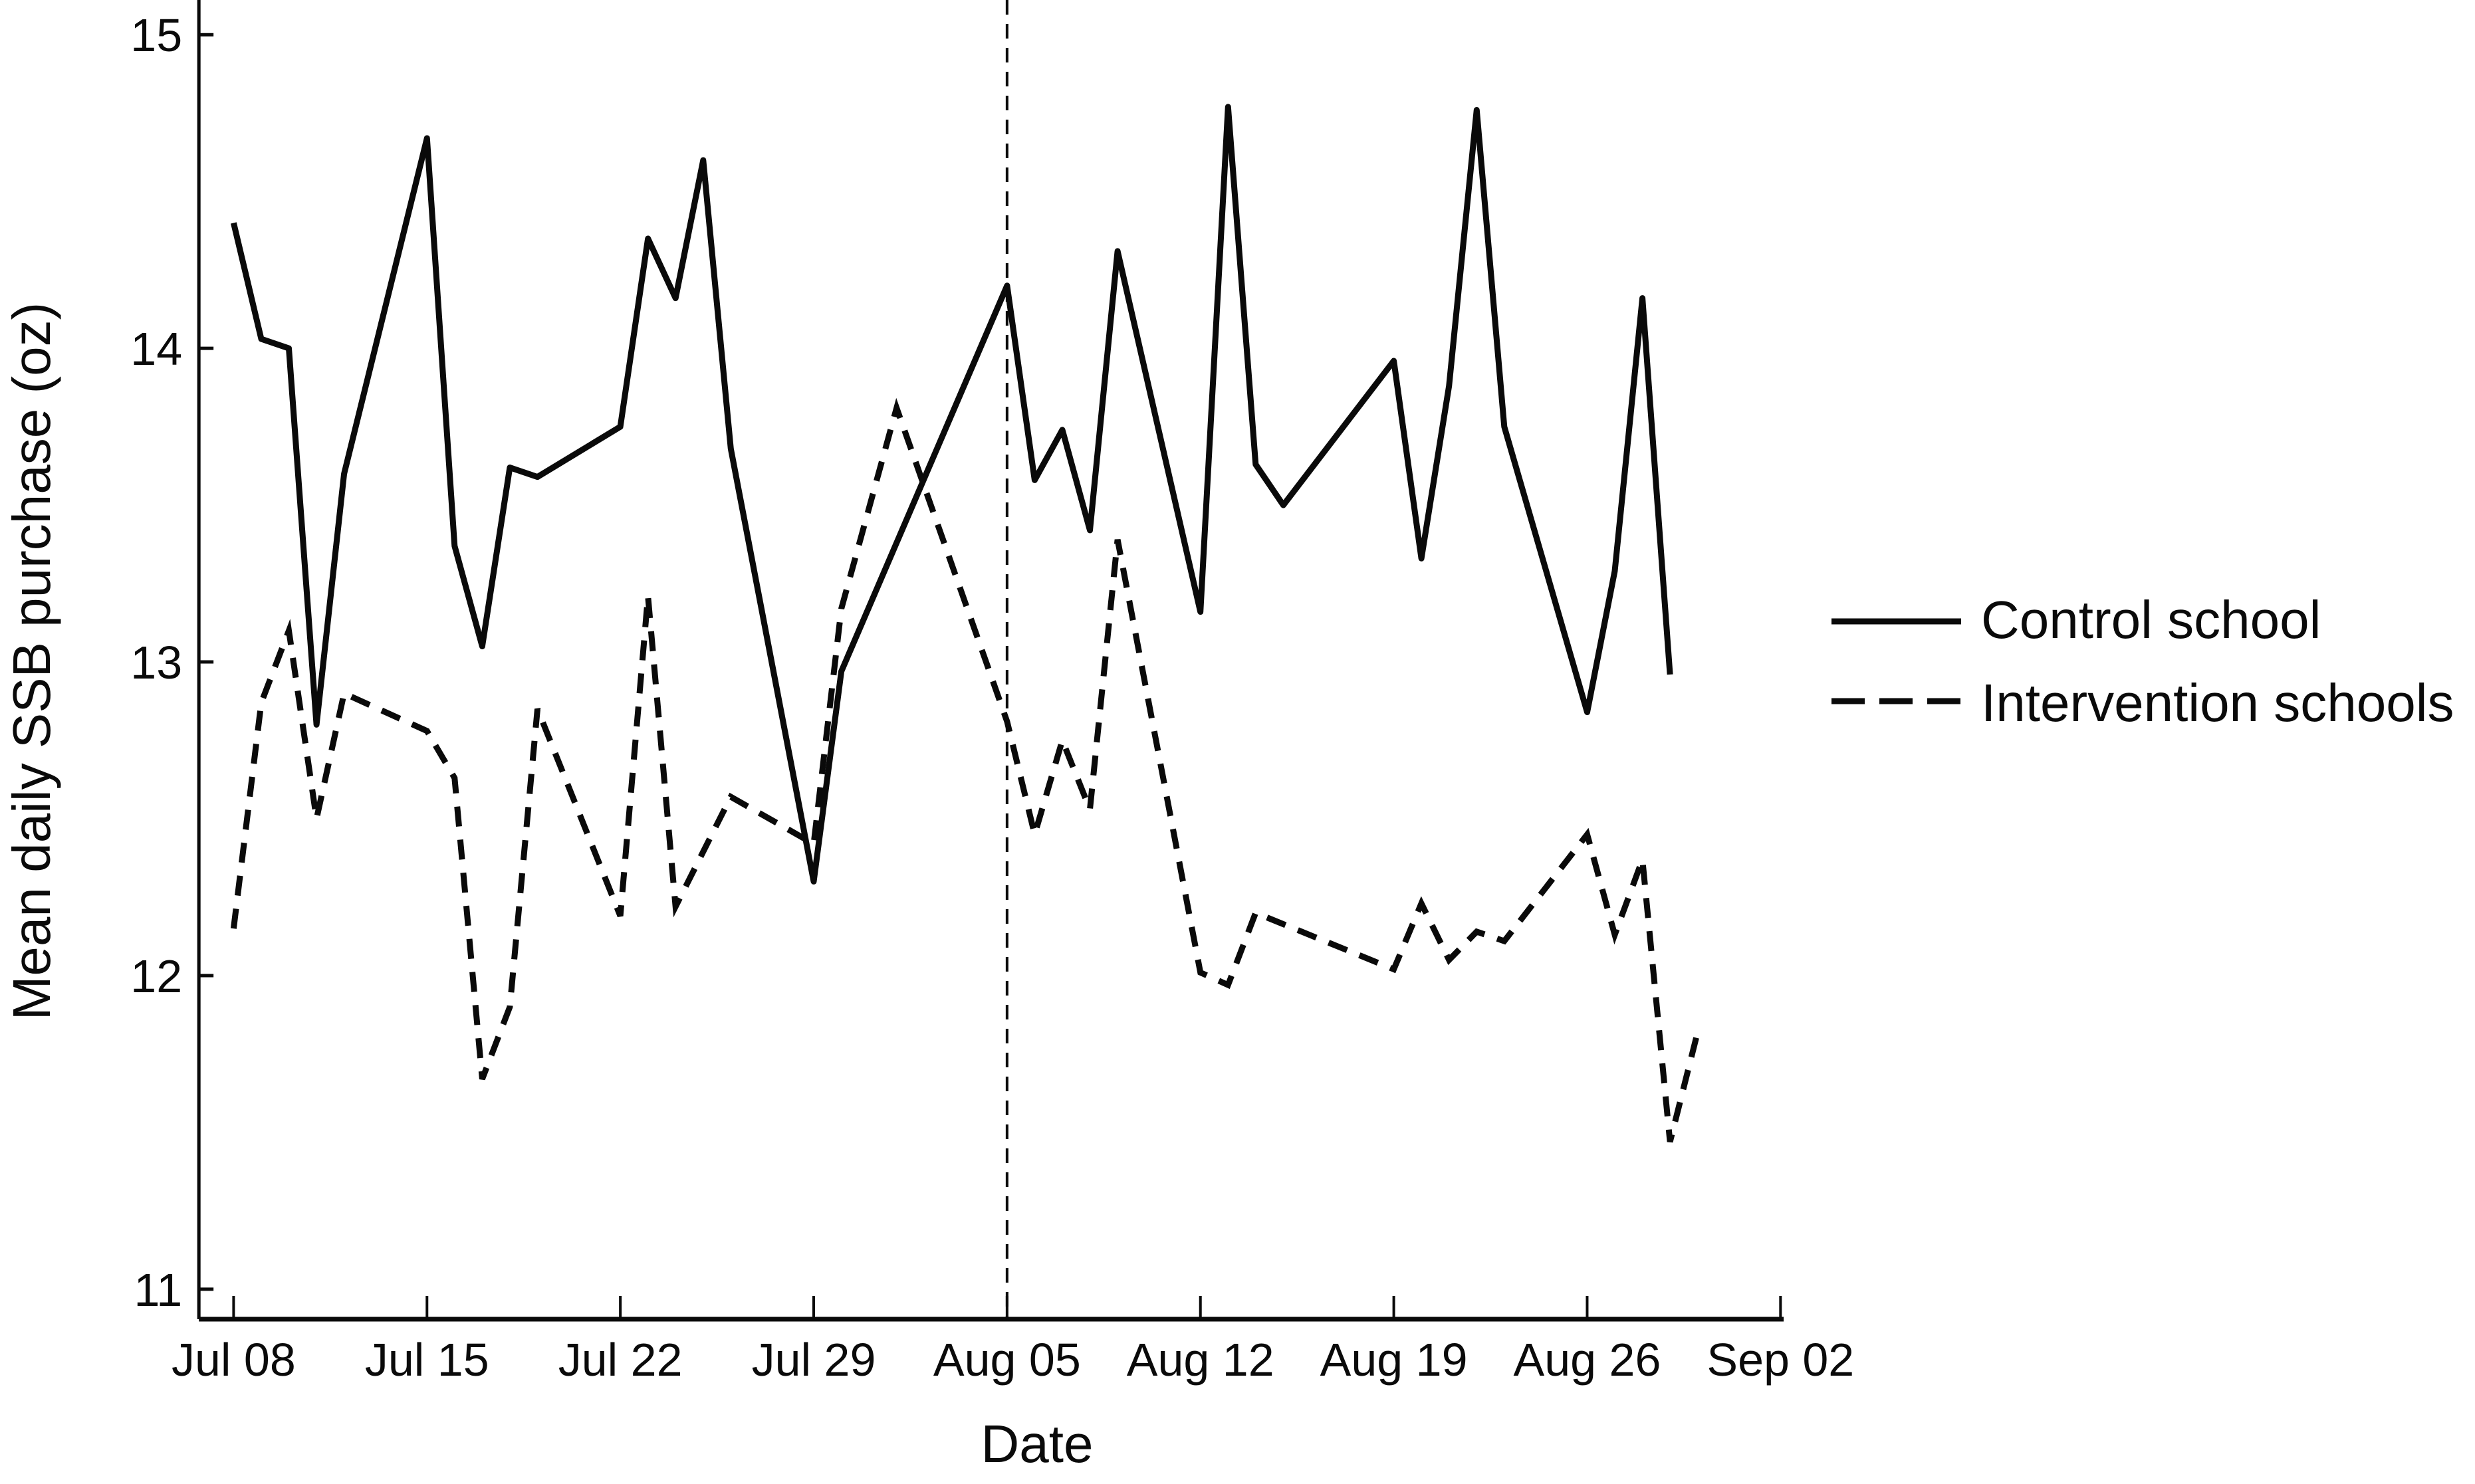 The height and width of the screenshot is (1484, 2475). What do you see at coordinates (620, 1360) in the screenshot?
I see `x-tick-label: Jul 22` at bounding box center [620, 1360].